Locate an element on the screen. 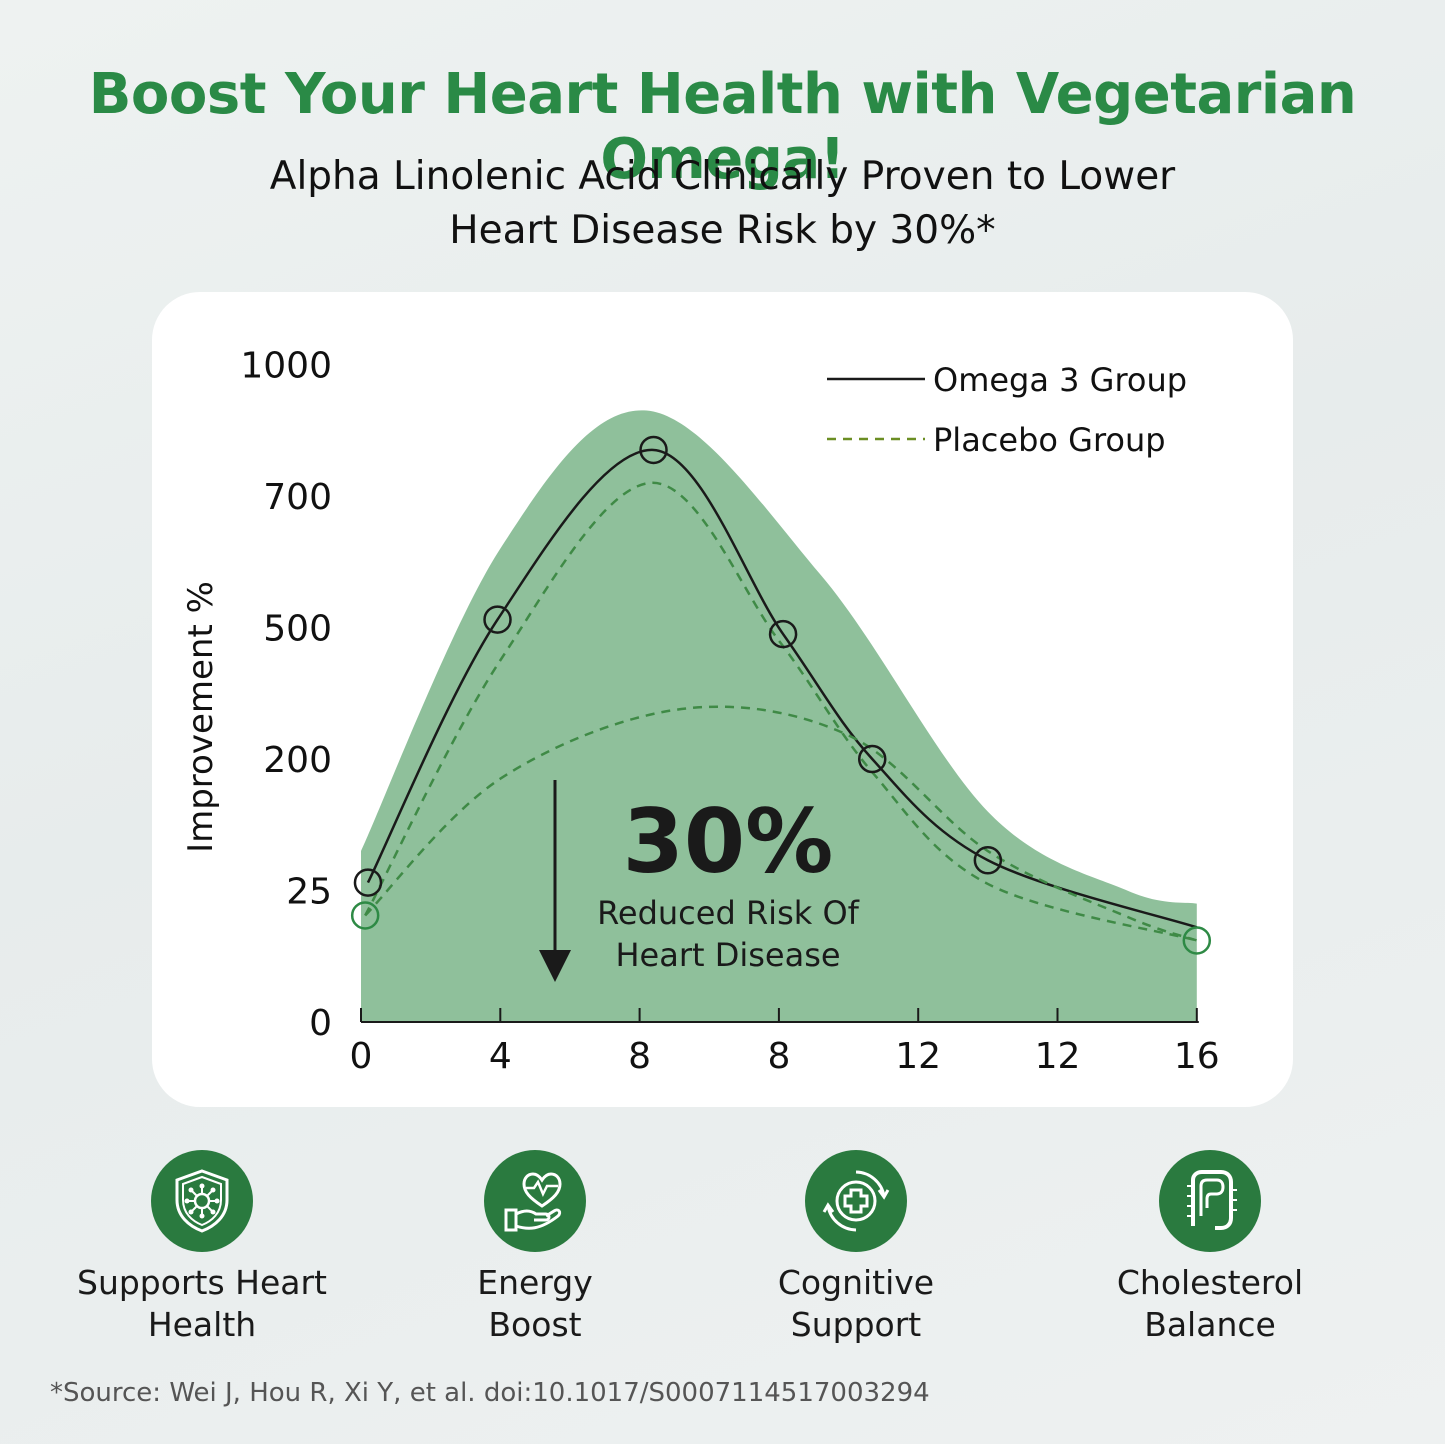 This screenshot has width=1445, height=1444. legend-label-omega: Omega 3 Group is located at coordinates (1060, 380).